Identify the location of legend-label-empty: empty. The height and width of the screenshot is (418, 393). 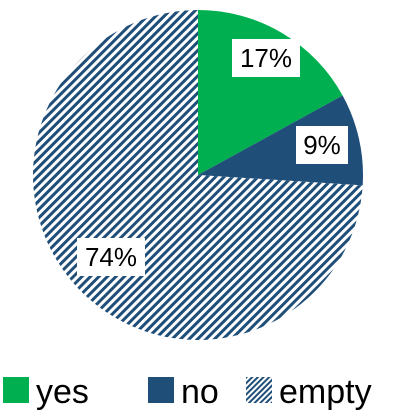
(325, 392).